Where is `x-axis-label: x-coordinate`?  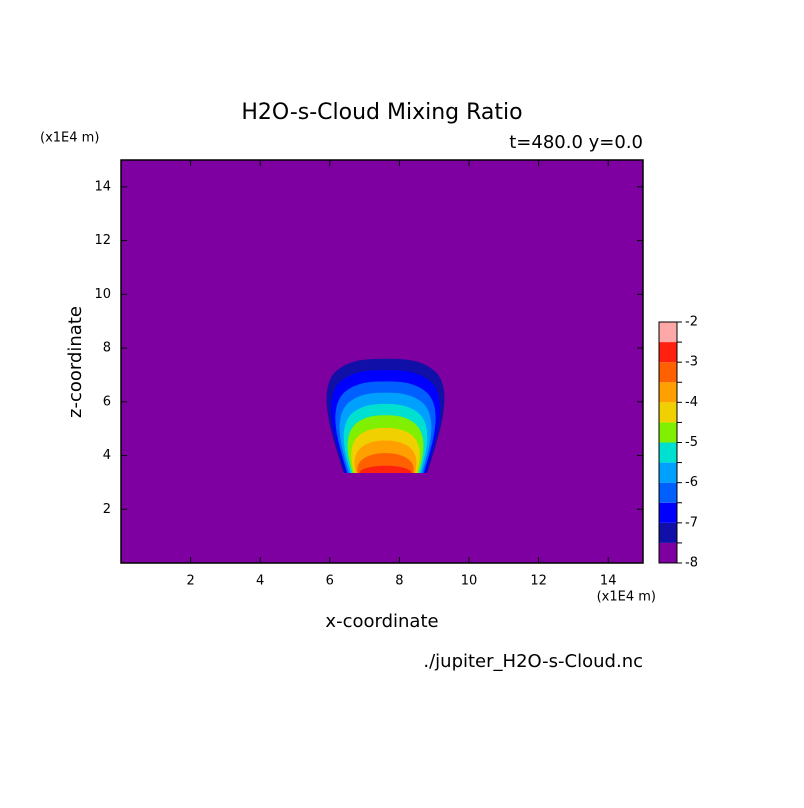
x-axis-label: x-coordinate is located at coordinates (381, 621).